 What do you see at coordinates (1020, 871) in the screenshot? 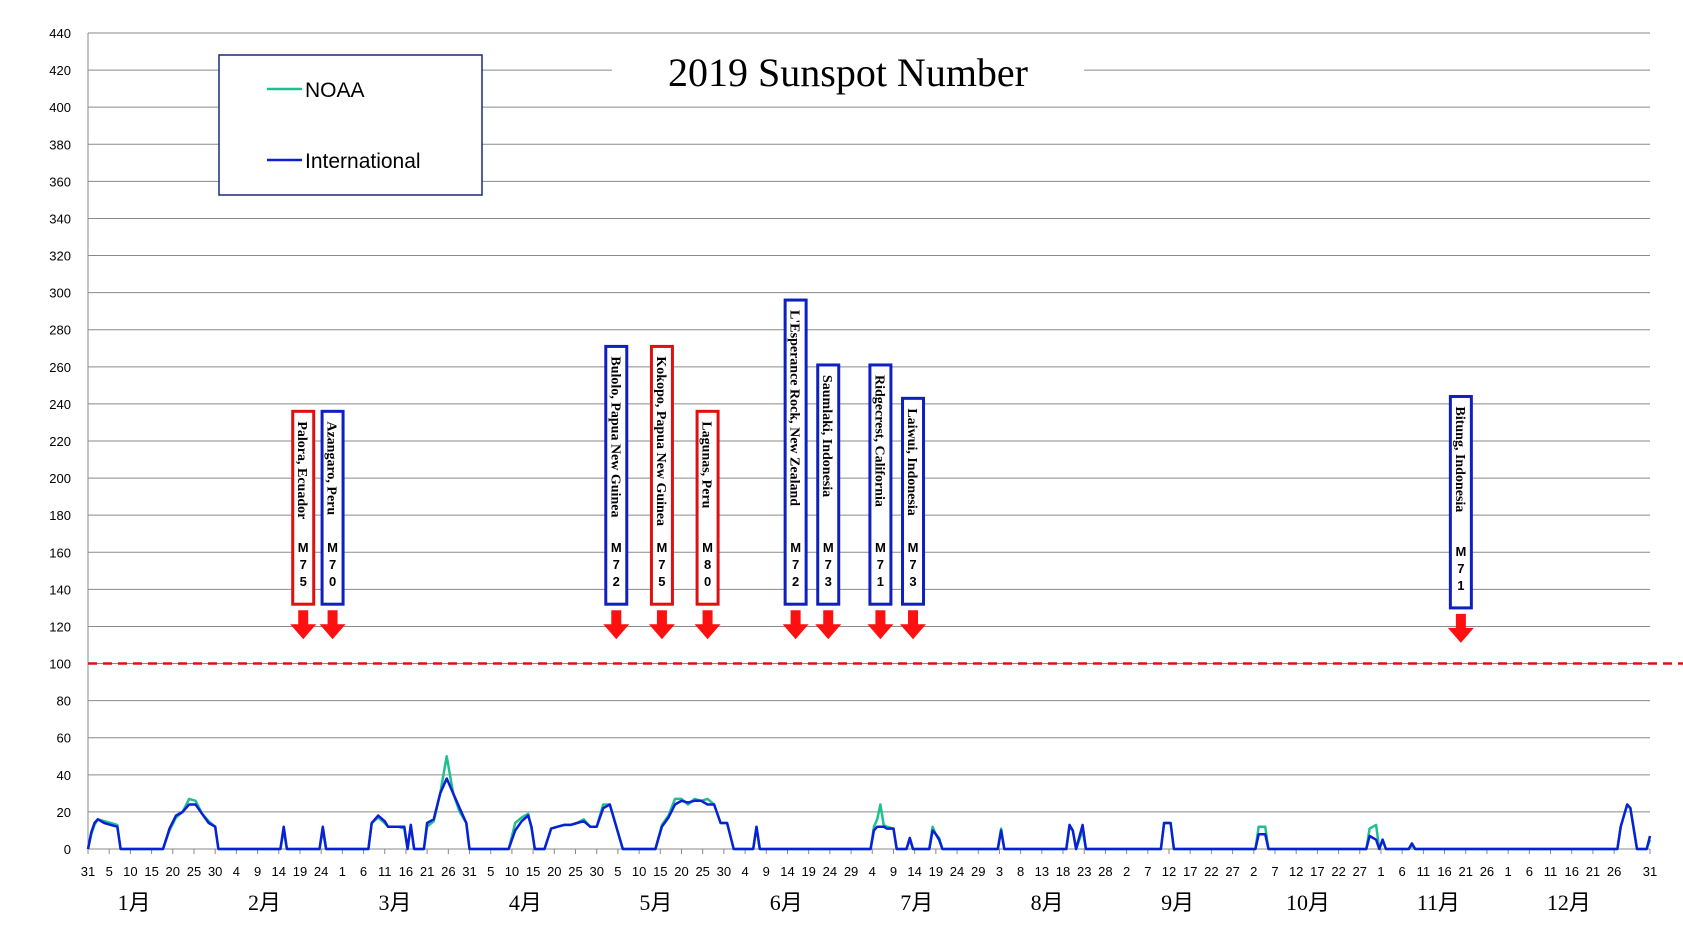
I see `x-tick-label: 8` at bounding box center [1020, 871].